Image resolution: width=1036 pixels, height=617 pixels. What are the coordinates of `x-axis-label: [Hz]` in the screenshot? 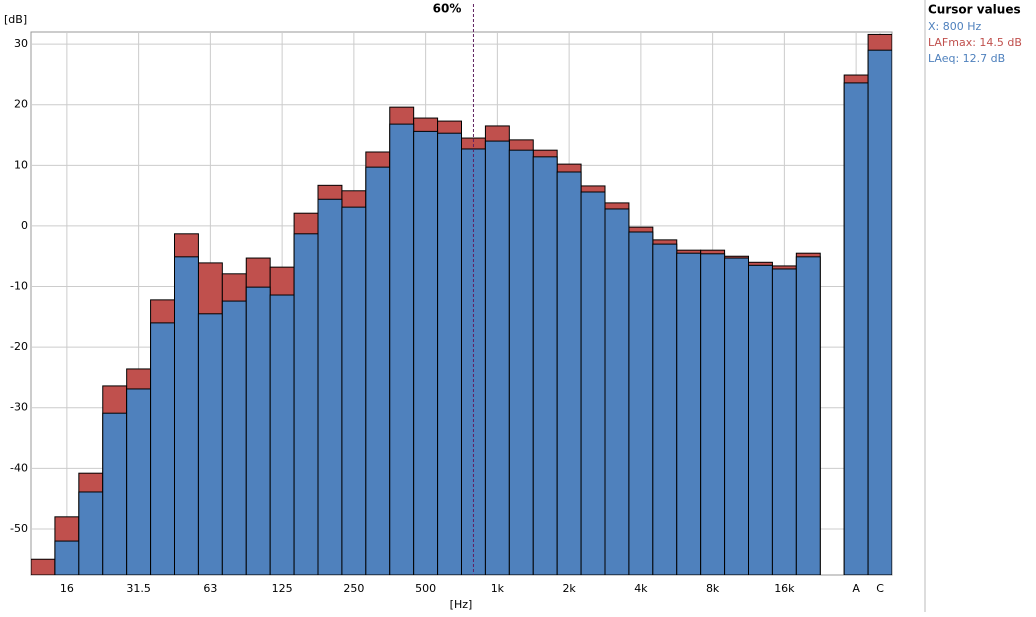 It's located at (461, 604).